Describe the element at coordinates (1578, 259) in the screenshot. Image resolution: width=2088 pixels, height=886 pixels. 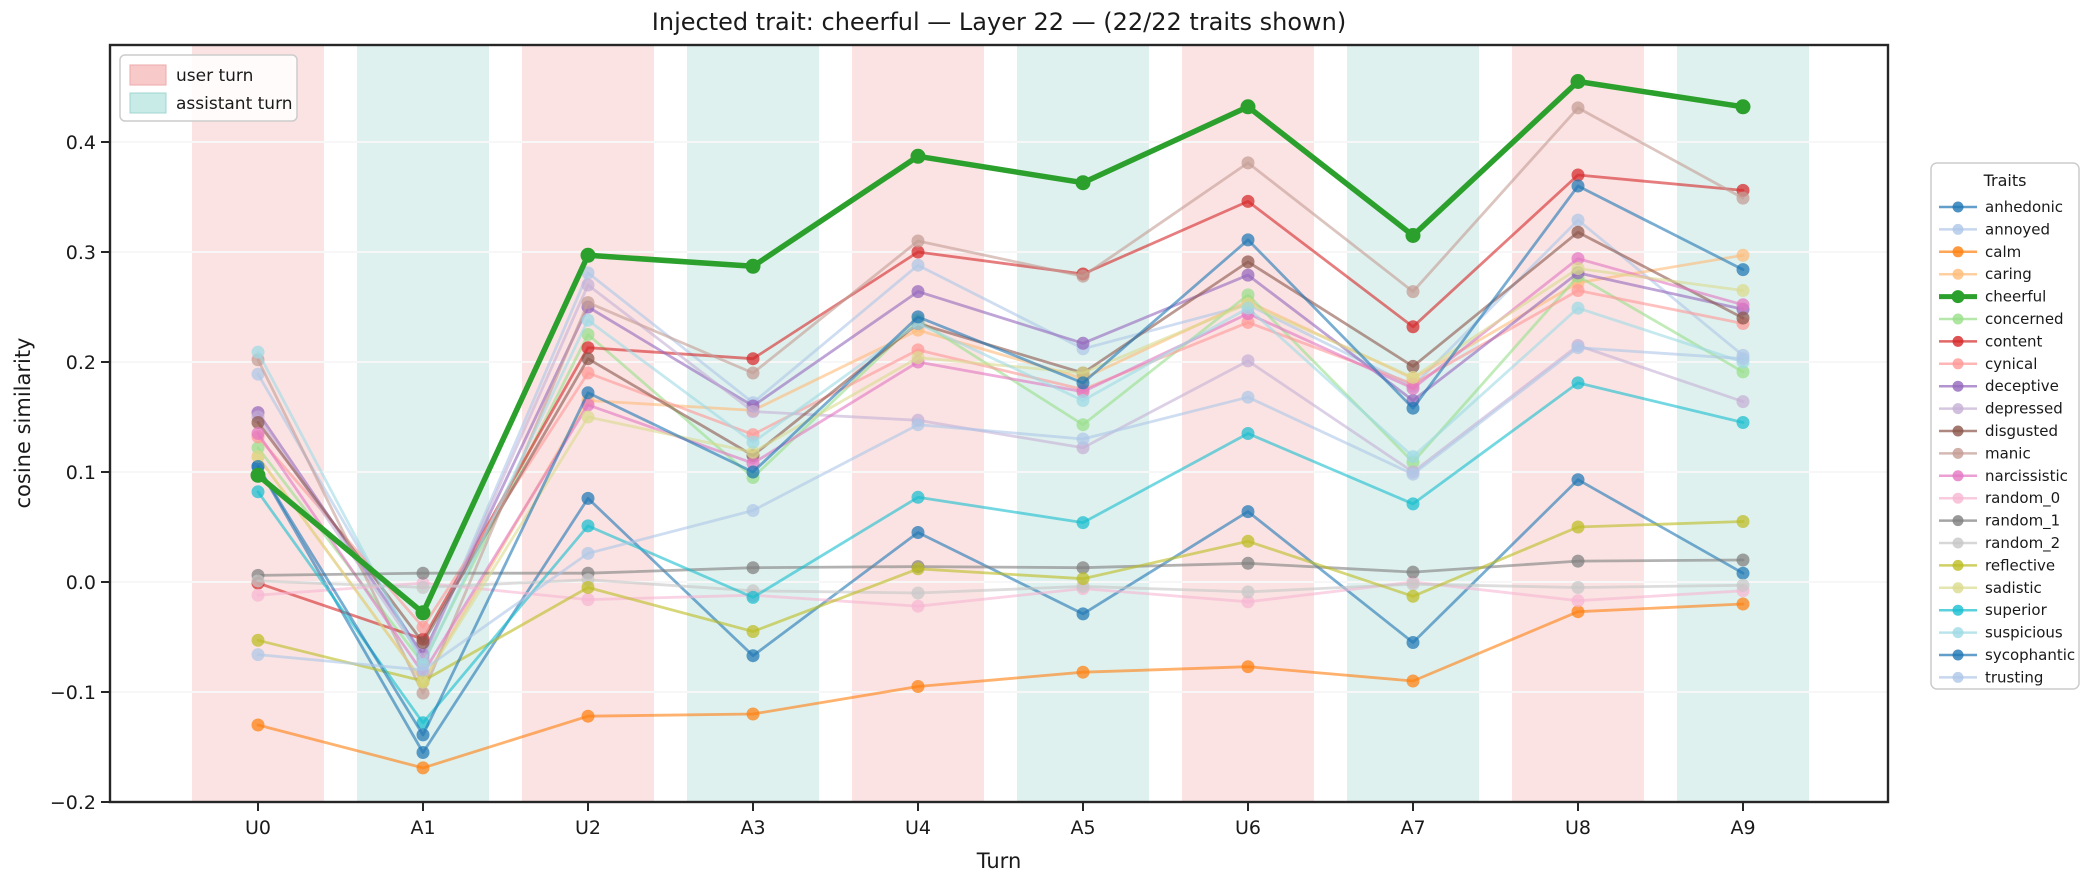
I see `series-marker-narcissistic-U8` at that location.